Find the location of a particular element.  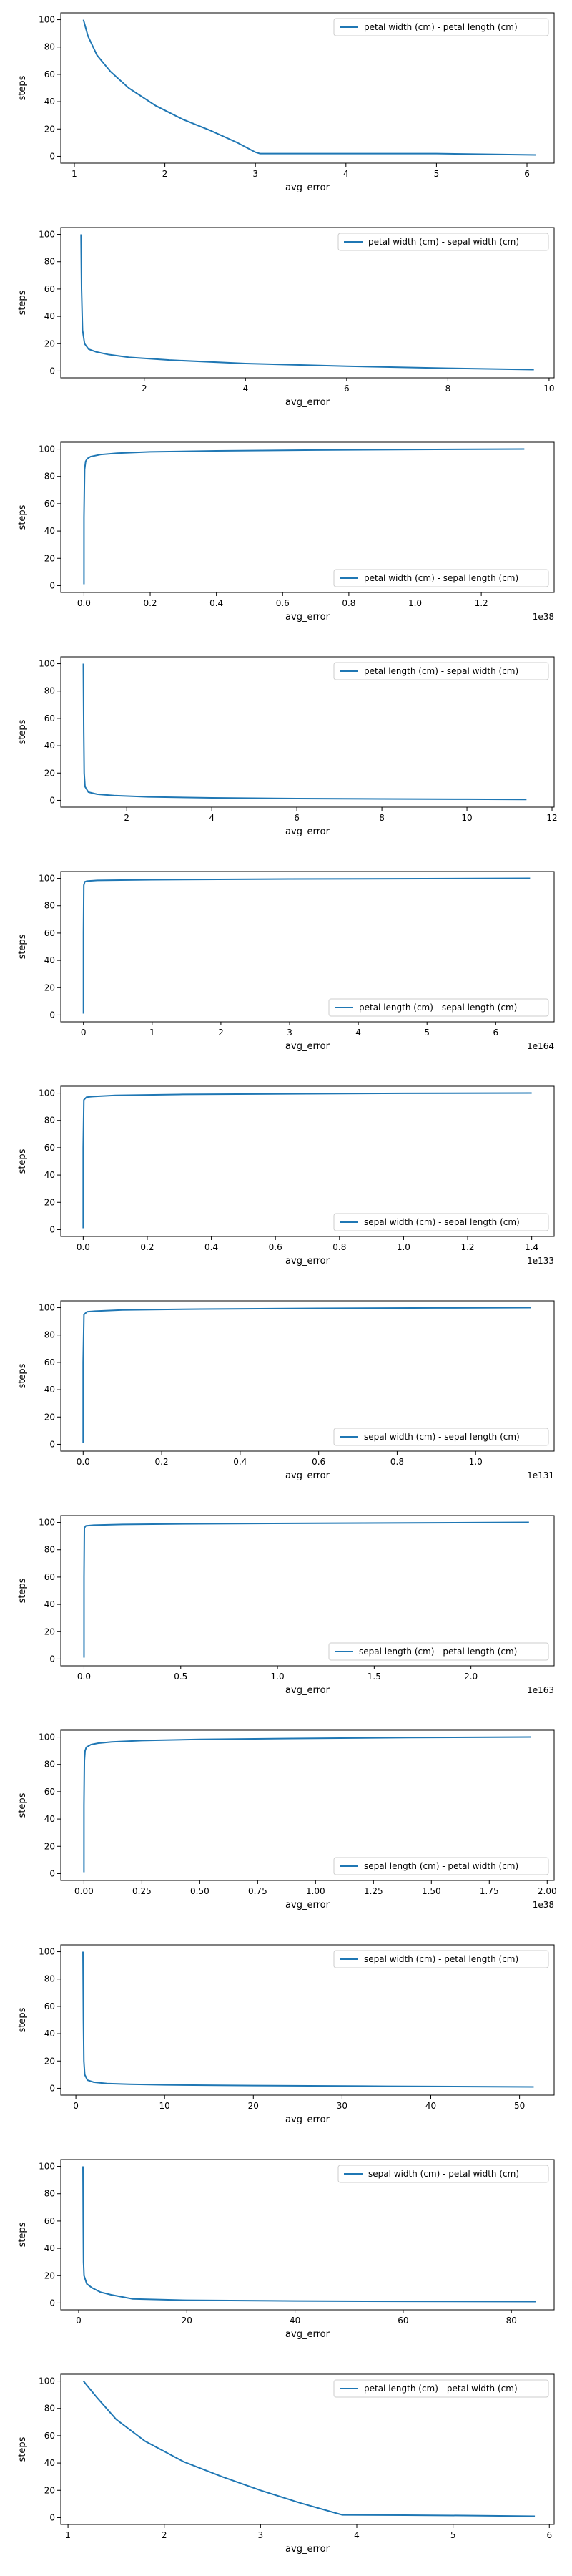

x-tick-label: 1.50 is located at coordinates (431, 1891).